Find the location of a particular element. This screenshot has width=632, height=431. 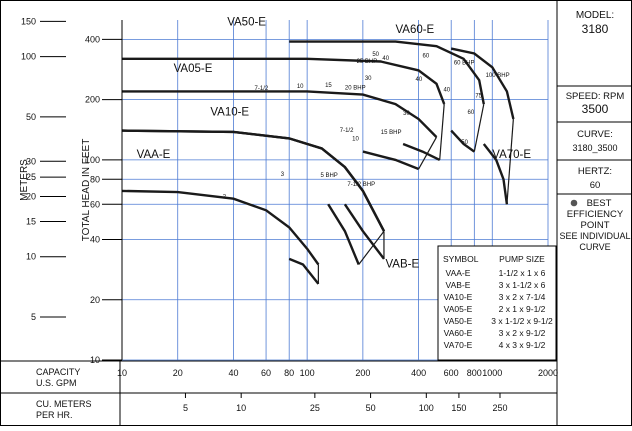

curve-max-va10-e is located at coordinates (253, 180).